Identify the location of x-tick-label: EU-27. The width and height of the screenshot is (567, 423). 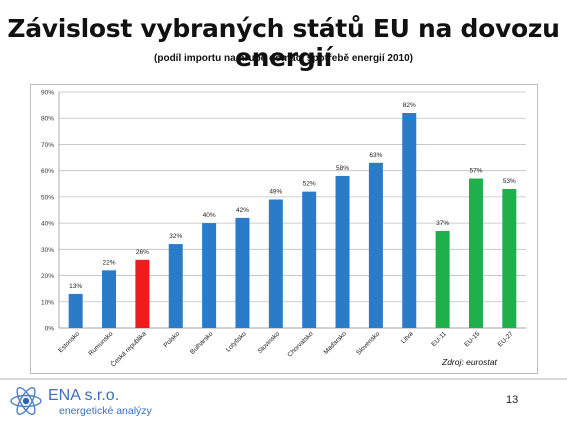
(506, 339).